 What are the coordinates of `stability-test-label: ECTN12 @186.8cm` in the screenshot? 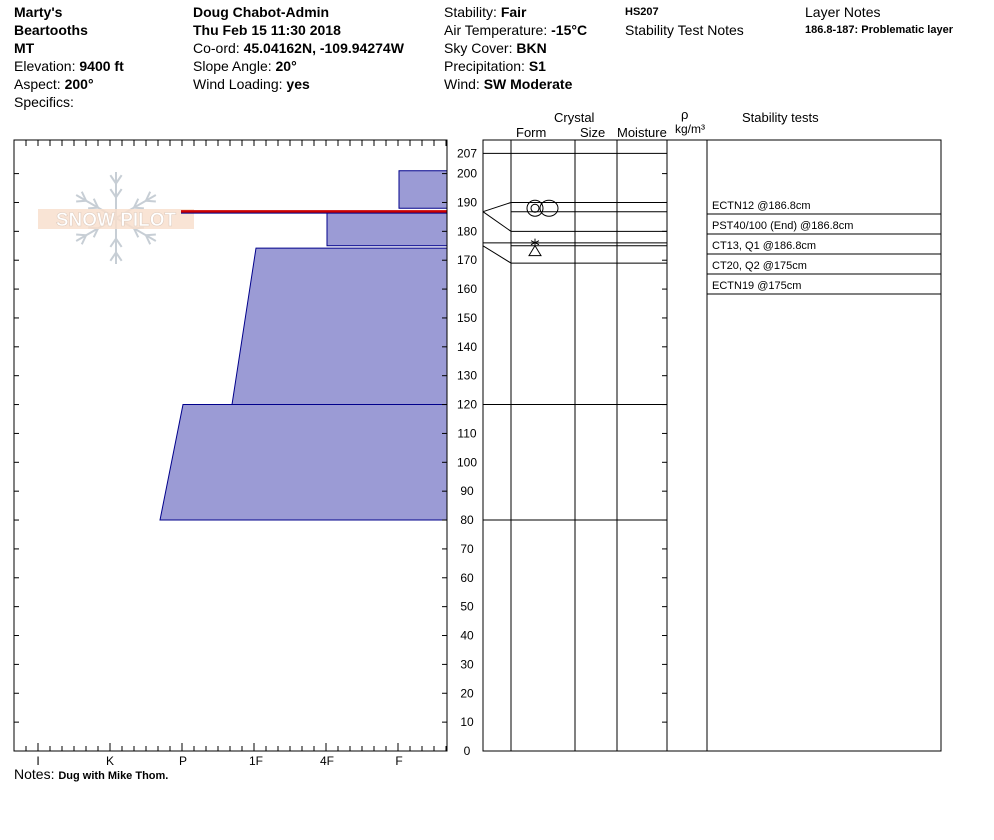 It's located at (761, 206).